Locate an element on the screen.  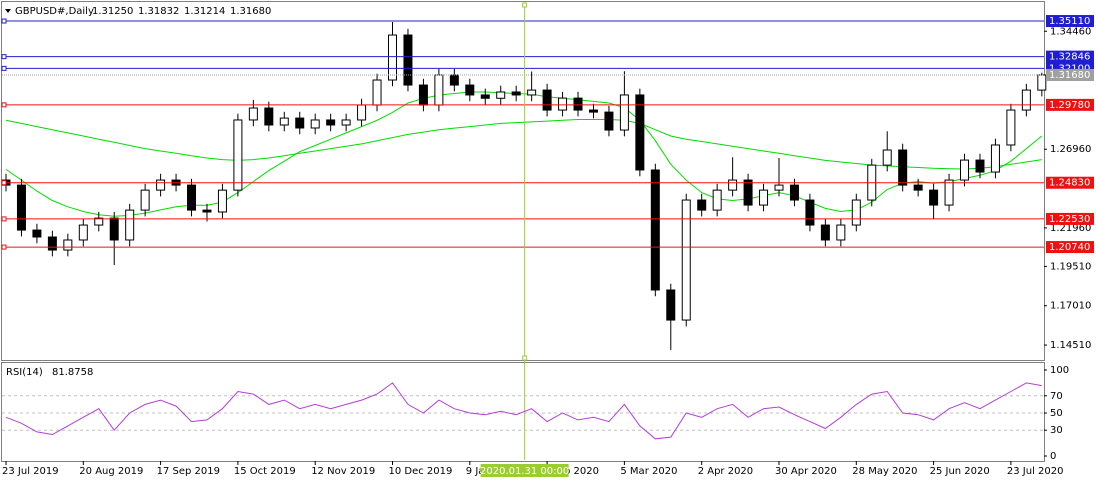
current-price-label: 1.31680 is located at coordinates (1069, 75).